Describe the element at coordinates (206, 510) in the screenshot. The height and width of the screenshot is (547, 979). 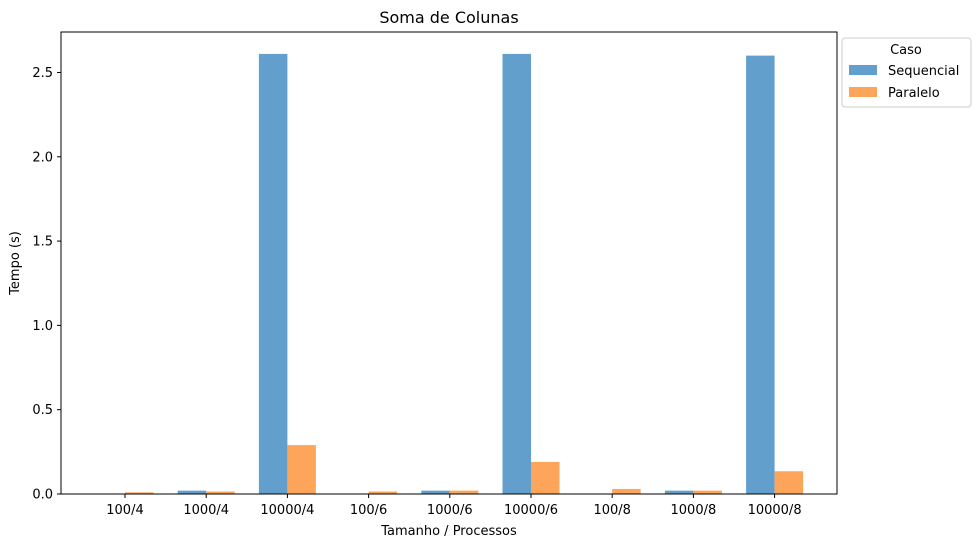
I see `x-tick-label: 1000/4` at that location.